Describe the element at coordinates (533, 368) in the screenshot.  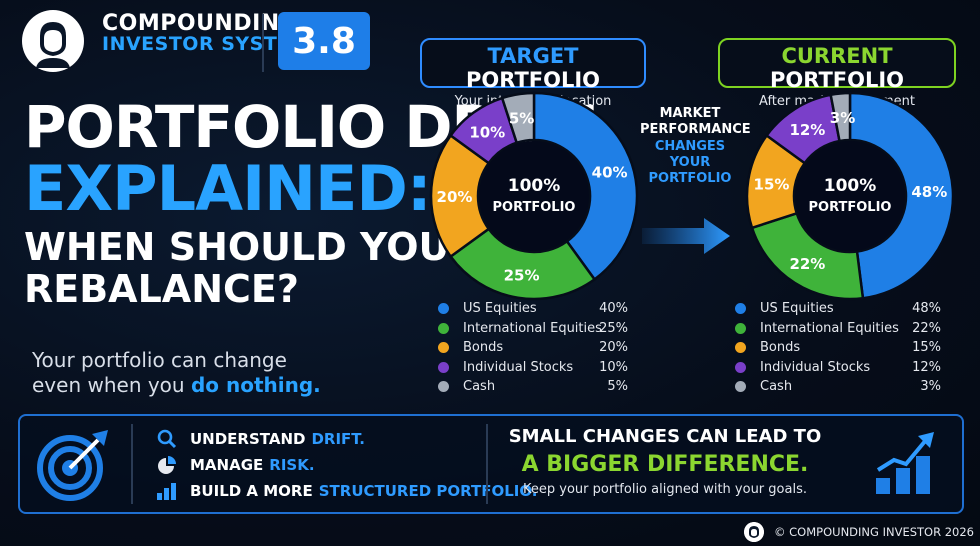
I see `legend-item: Individual Stocks 10%` at that location.